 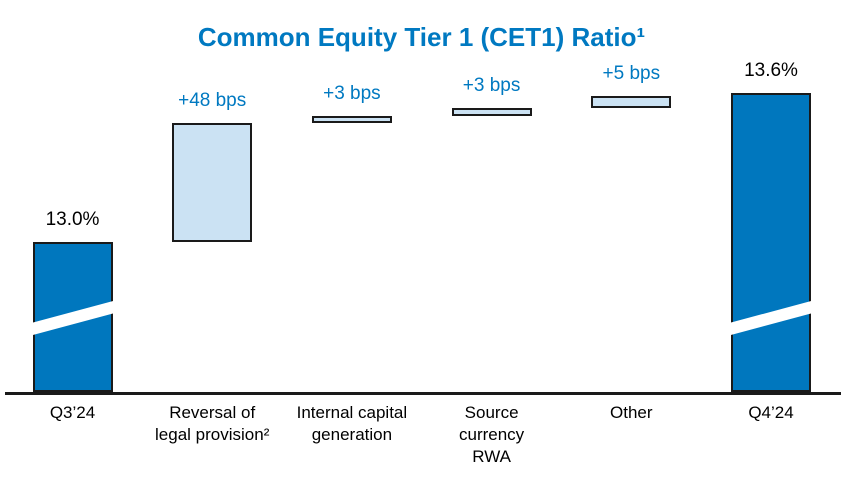 What do you see at coordinates (421, 37) in the screenshot?
I see `chart-title: Common Equity Tier 1 (CET1) Ratio¹` at bounding box center [421, 37].